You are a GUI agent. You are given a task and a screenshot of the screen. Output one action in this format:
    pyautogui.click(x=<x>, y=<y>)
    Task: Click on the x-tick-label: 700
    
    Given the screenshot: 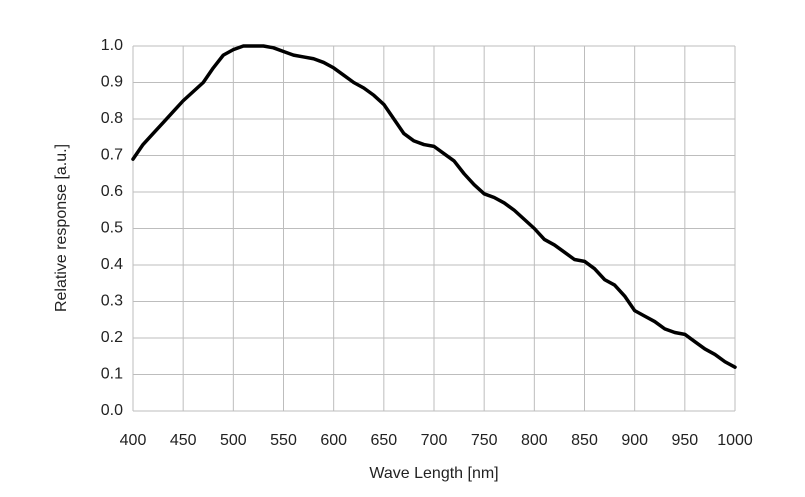 What is the action you would take?
    pyautogui.click(x=434, y=440)
    